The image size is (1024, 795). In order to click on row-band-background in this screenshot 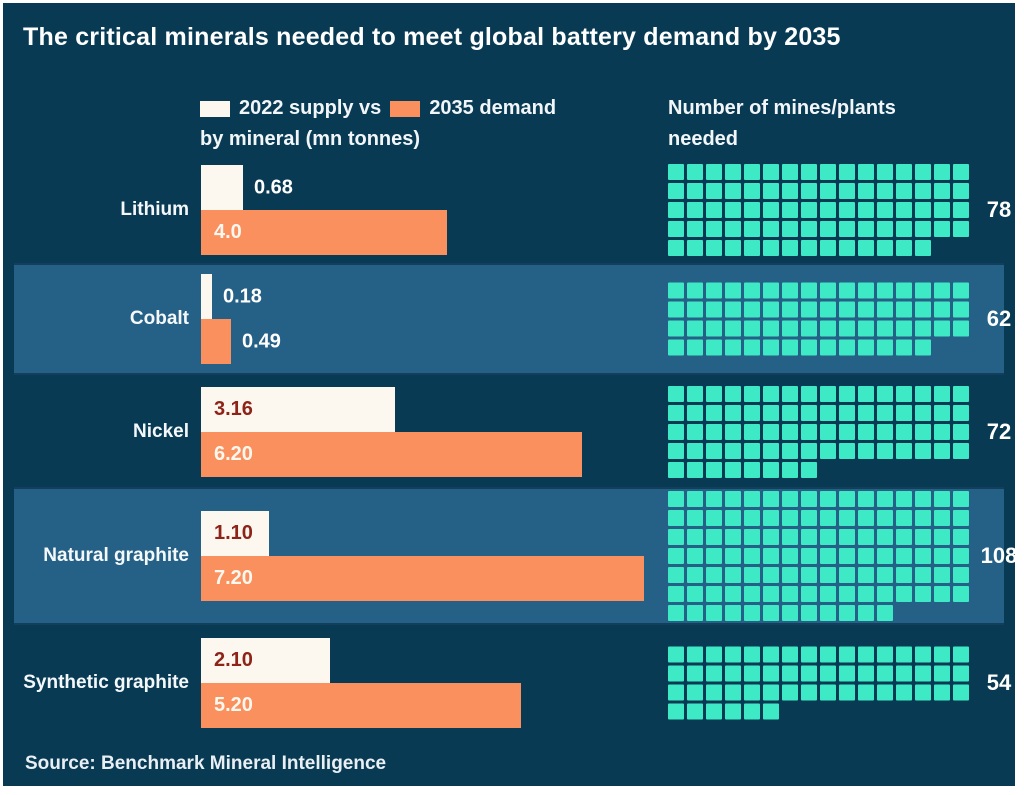, I will do `click(509, 319)`.